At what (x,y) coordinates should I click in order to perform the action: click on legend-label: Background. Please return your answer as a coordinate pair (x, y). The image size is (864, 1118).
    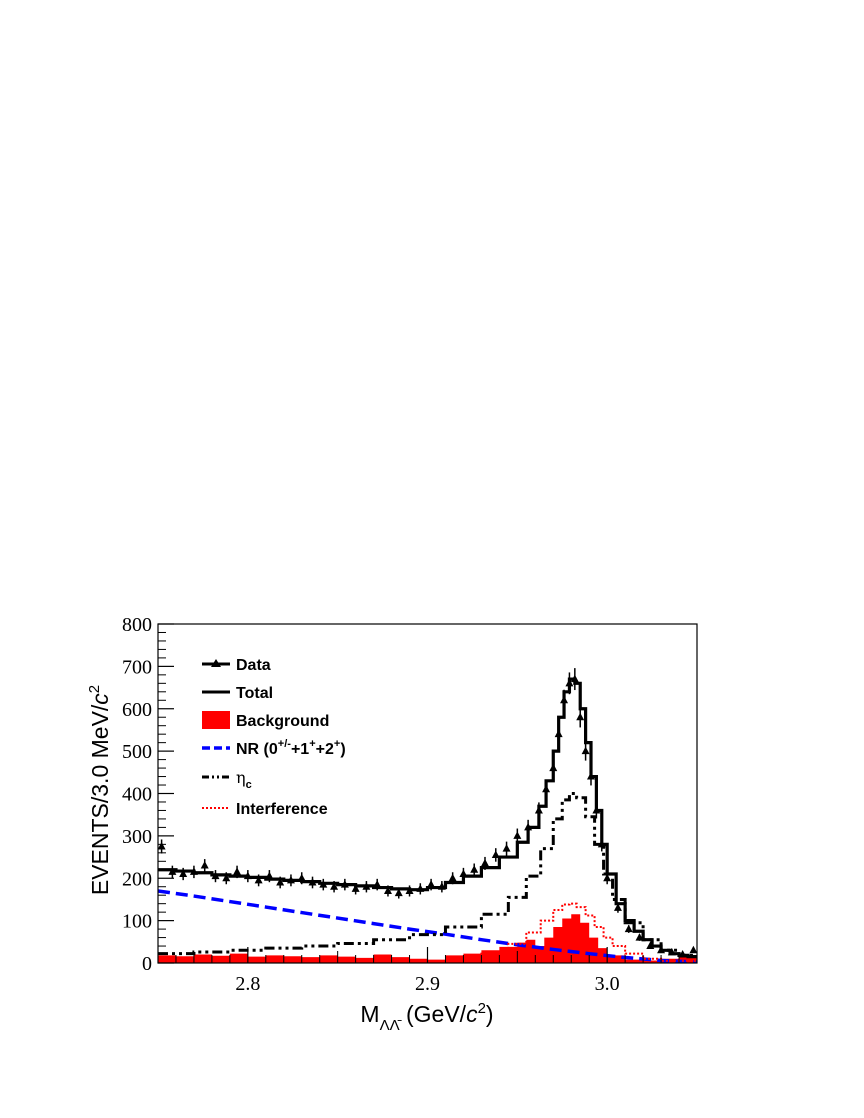
    Looking at the image, I should click on (282, 721).